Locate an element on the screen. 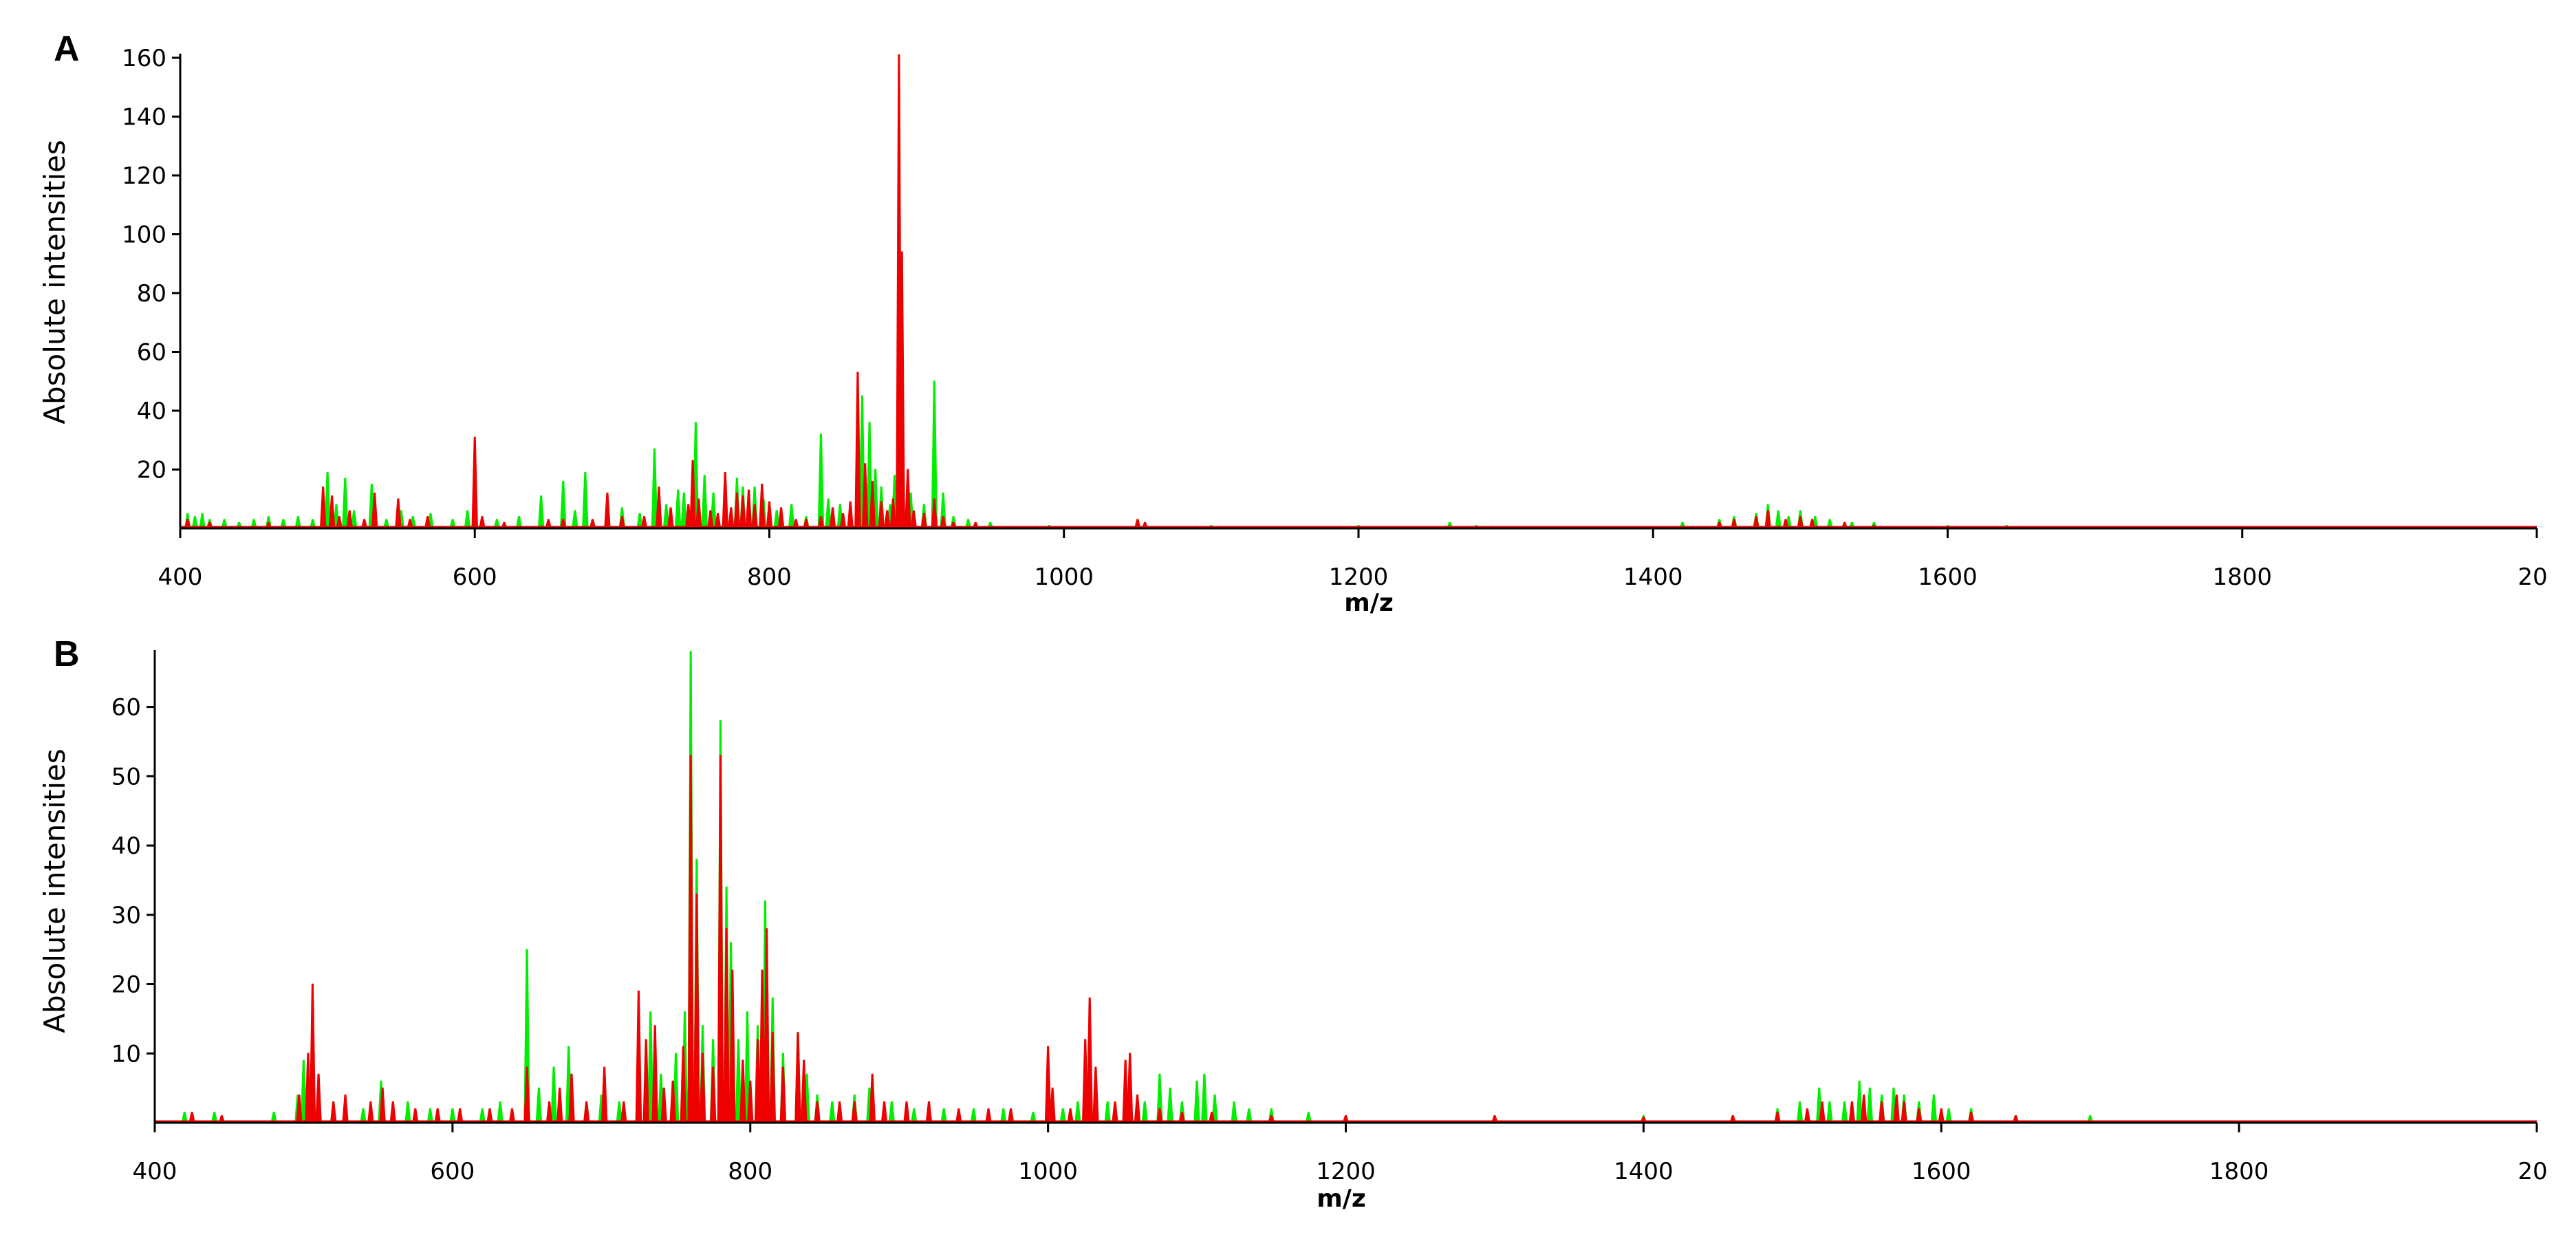 The height and width of the screenshot is (1239, 2576). panel-a-xlabel: m/z is located at coordinates (1369, 603).